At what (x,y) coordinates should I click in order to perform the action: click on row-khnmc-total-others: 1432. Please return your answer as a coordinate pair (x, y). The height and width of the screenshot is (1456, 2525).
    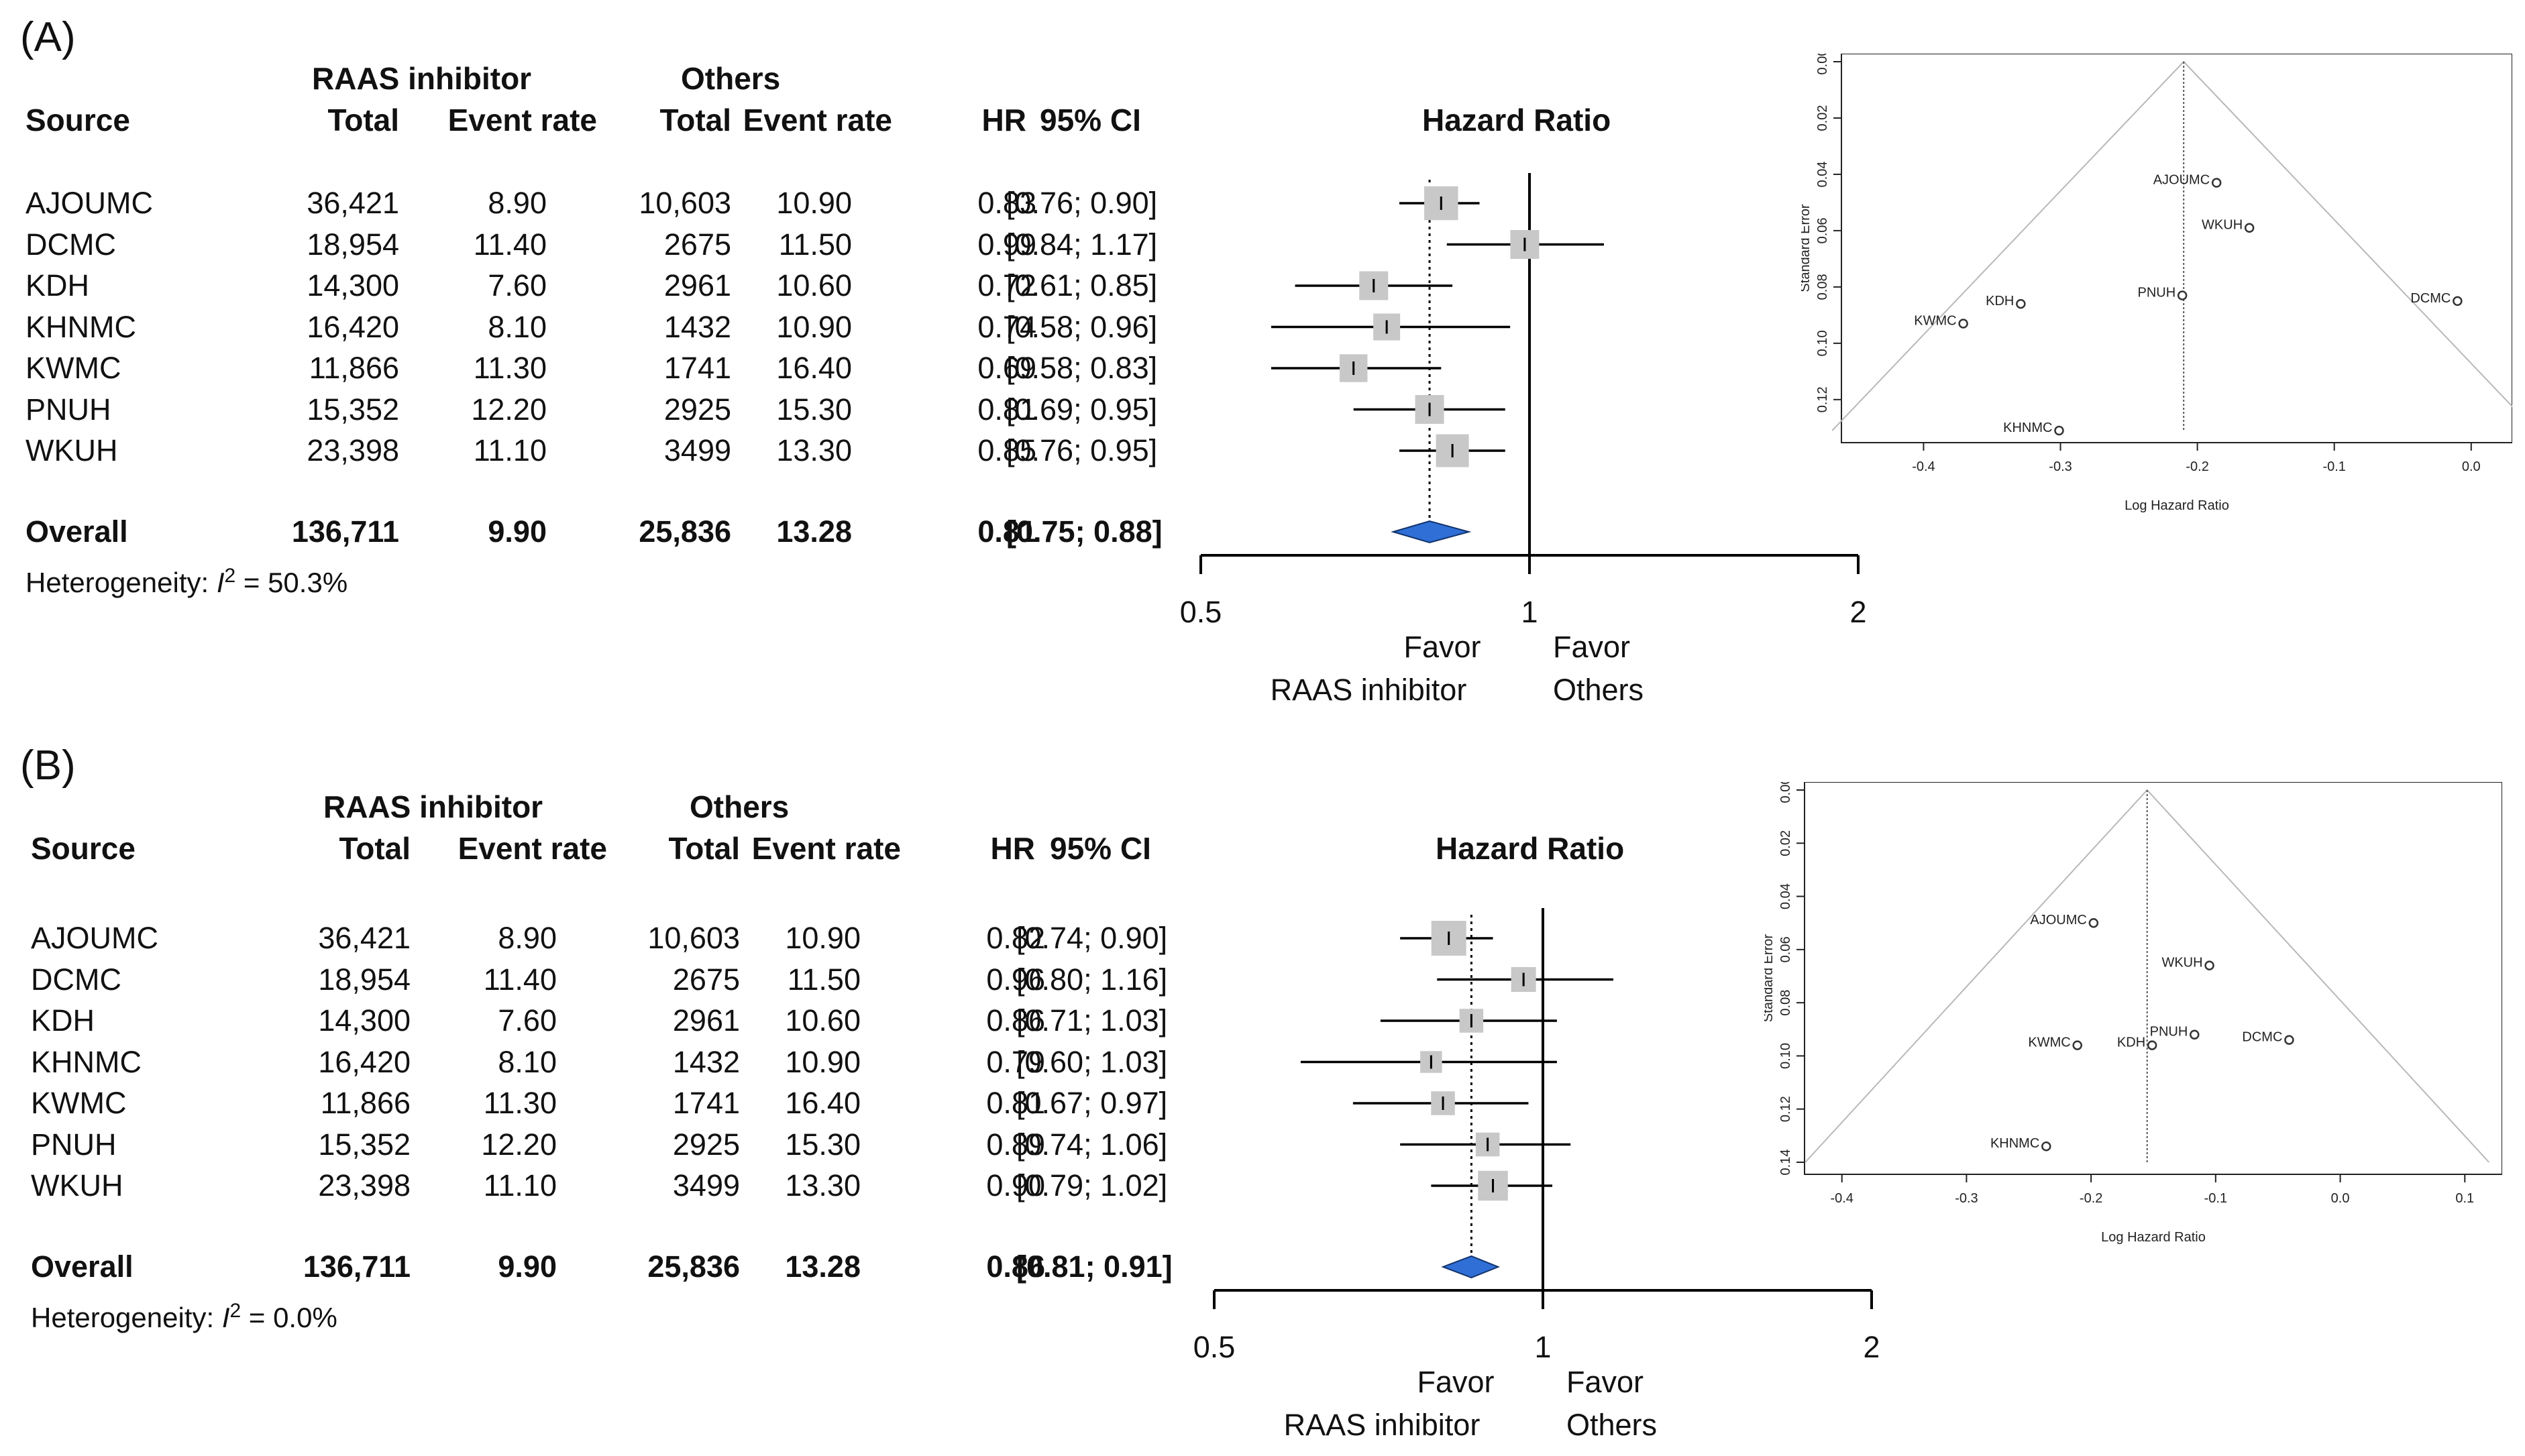
    Looking at the image, I should click on (697, 326).